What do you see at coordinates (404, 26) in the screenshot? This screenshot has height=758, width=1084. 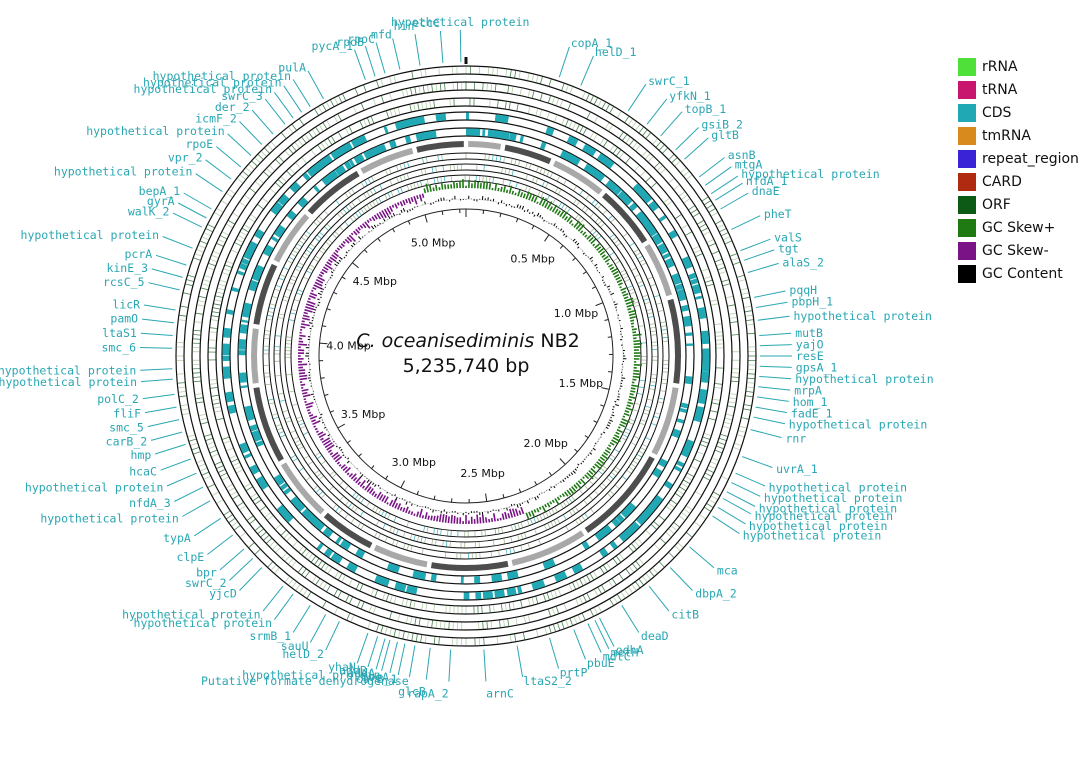 I see `gene-label: hin` at bounding box center [404, 26].